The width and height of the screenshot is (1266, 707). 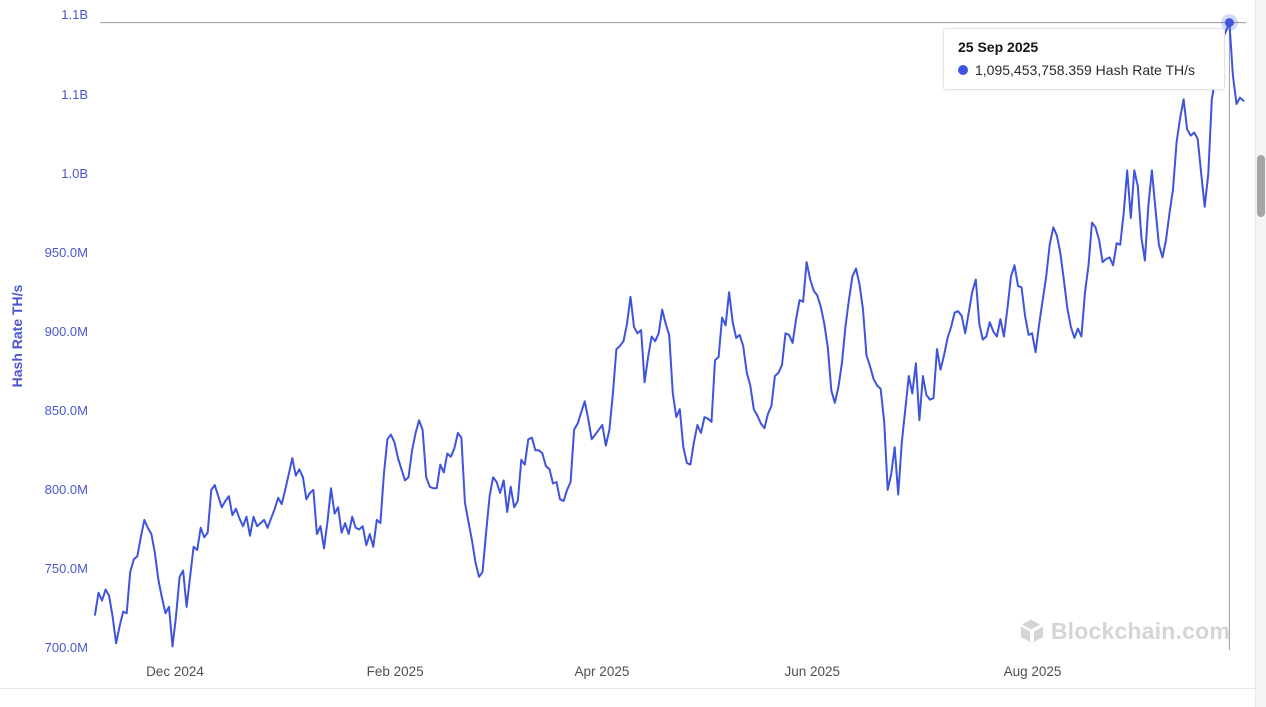 What do you see at coordinates (66, 647) in the screenshot?
I see `y-tick-label: 700.0M` at bounding box center [66, 647].